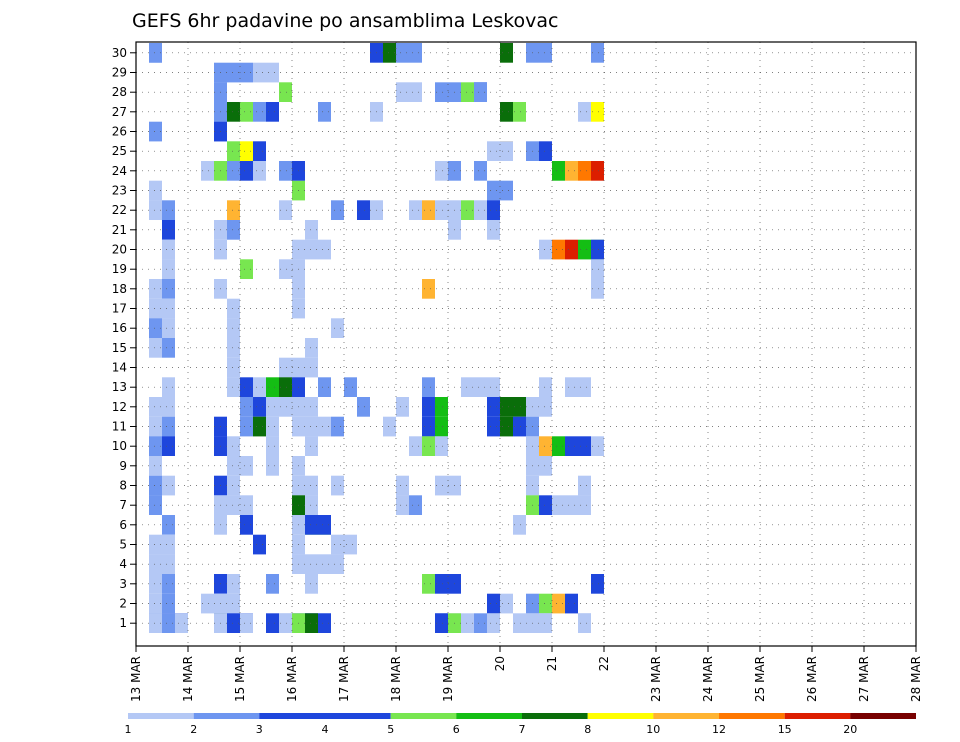  I want to click on colorbar-label: 6, so click(456, 729).